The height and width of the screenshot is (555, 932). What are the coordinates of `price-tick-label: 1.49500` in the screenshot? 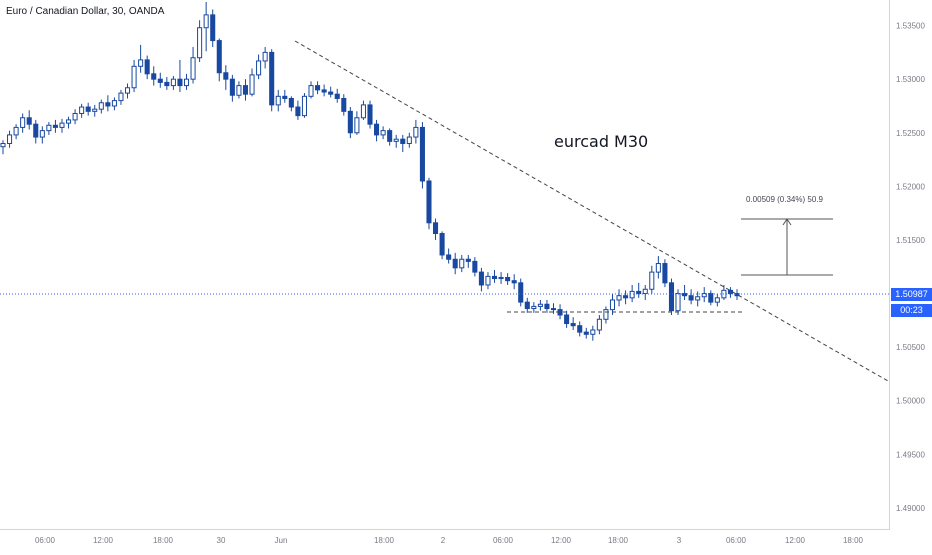 It's located at (910, 454).